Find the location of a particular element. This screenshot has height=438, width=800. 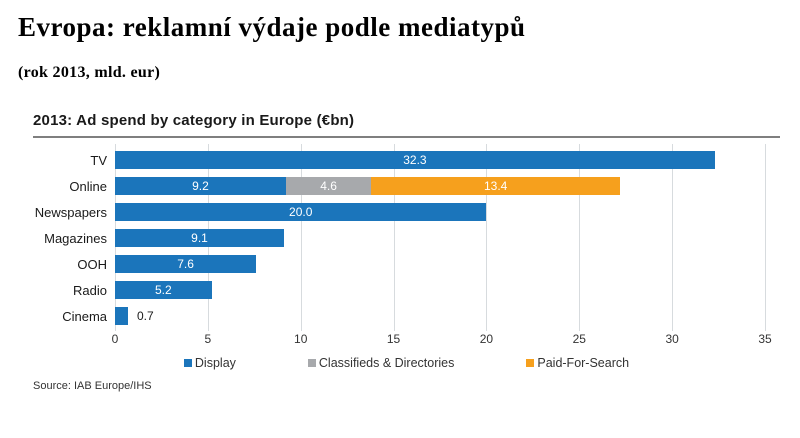

bar-track: 32.3 is located at coordinates (440, 160).